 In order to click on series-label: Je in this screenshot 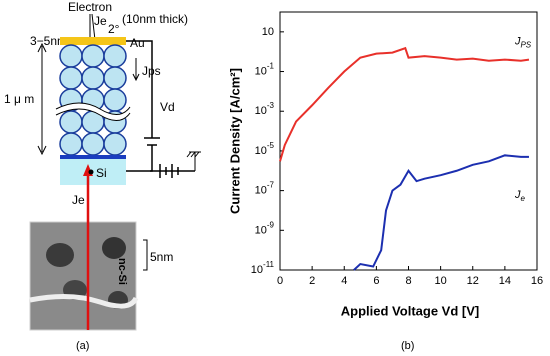, I will do `click(520, 196)`.